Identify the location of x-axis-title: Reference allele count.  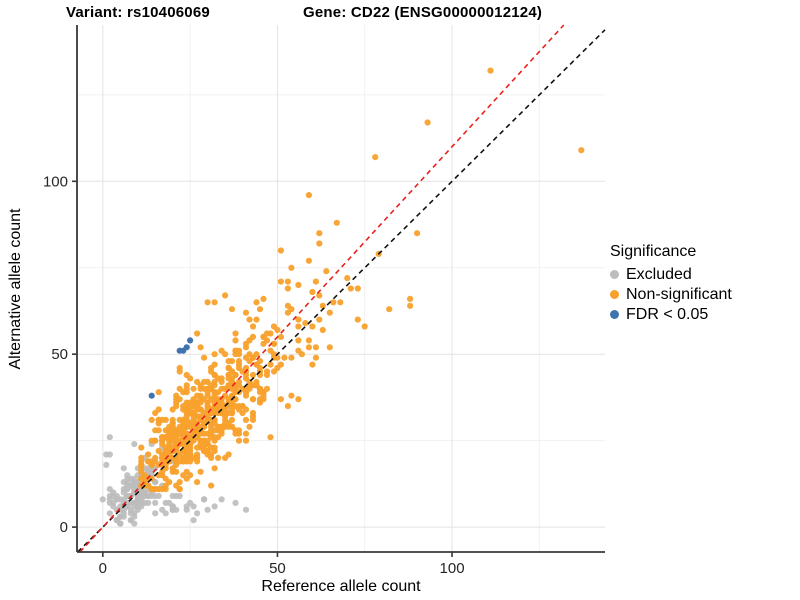
(341, 586).